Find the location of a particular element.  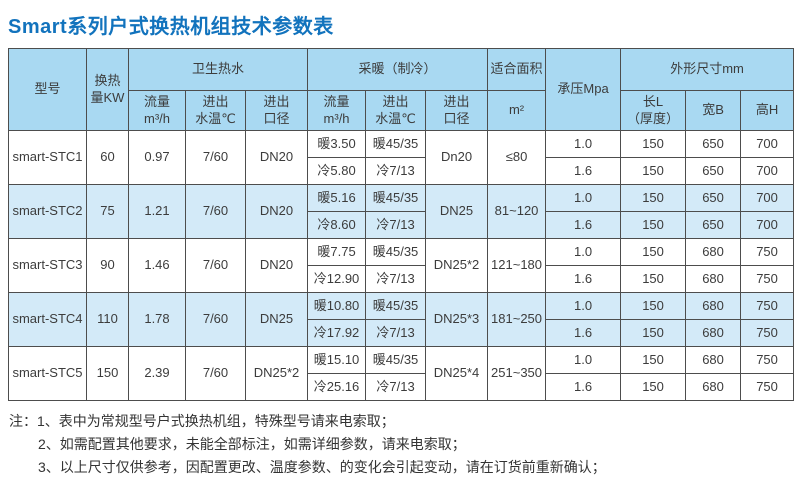

cell-dhw-flow: 0.97 is located at coordinates (157, 157).